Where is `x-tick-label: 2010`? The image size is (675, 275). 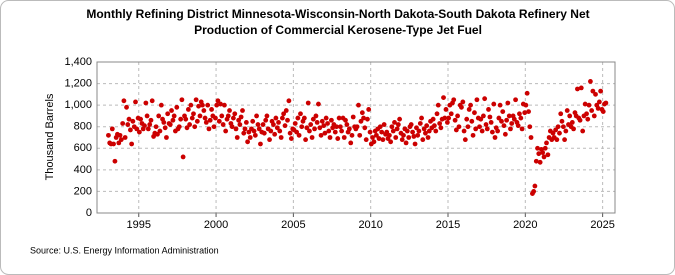
x-tick-label: 2010 is located at coordinates (370, 225).